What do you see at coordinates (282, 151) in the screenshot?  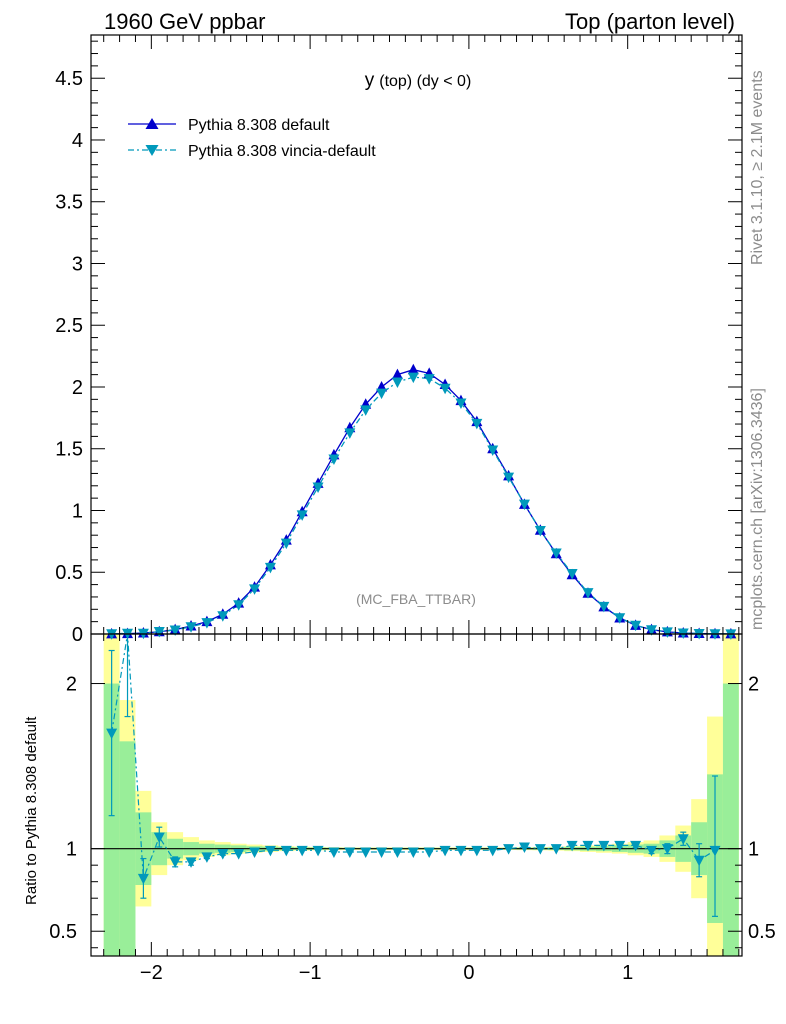 I see `legend-label-vincia: Pythia 8.308 vincia-default` at bounding box center [282, 151].